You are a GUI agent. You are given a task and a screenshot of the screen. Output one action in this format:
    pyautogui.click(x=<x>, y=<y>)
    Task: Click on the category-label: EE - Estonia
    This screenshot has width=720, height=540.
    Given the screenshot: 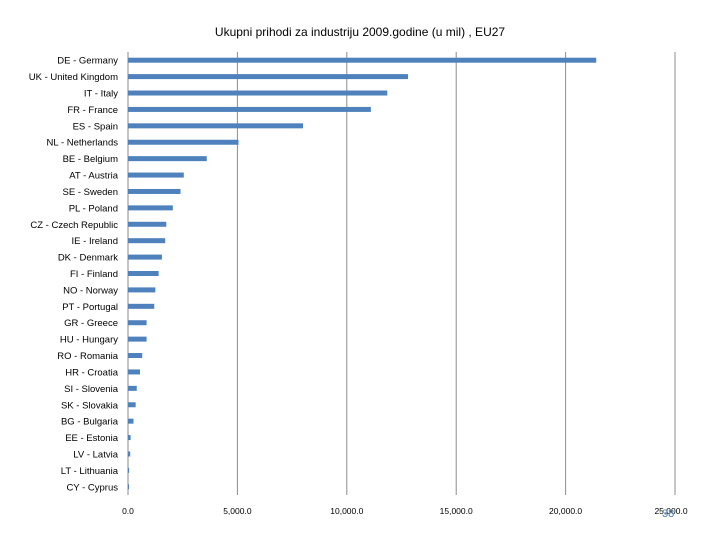 What is the action you would take?
    pyautogui.click(x=92, y=438)
    